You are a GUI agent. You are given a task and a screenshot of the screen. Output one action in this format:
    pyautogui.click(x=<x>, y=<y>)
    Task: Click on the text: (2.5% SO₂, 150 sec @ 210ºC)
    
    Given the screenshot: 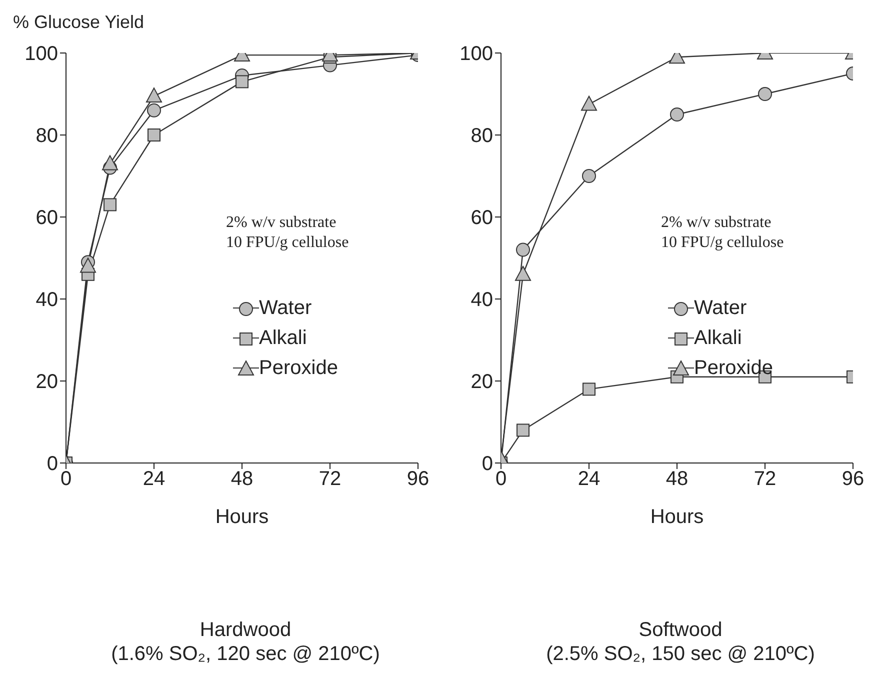 What is the action you would take?
    pyautogui.click(x=680, y=654)
    